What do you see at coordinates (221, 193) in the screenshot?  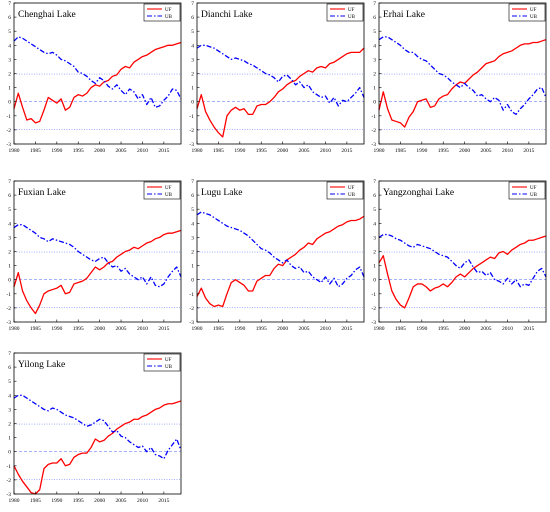 I see `chart-title: Lugu Lake` at bounding box center [221, 193].